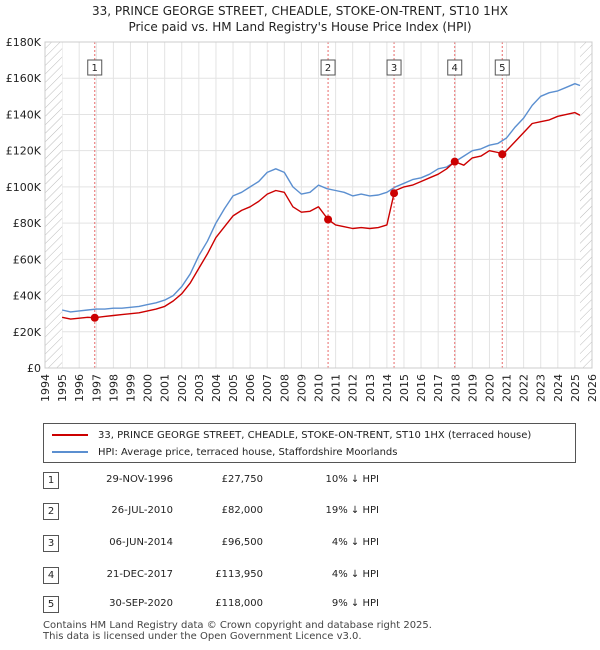 This screenshot has width=600, height=650. Describe the element at coordinates (139, 479) in the screenshot. I see `sale-date: 29-NOV-1996` at that location.